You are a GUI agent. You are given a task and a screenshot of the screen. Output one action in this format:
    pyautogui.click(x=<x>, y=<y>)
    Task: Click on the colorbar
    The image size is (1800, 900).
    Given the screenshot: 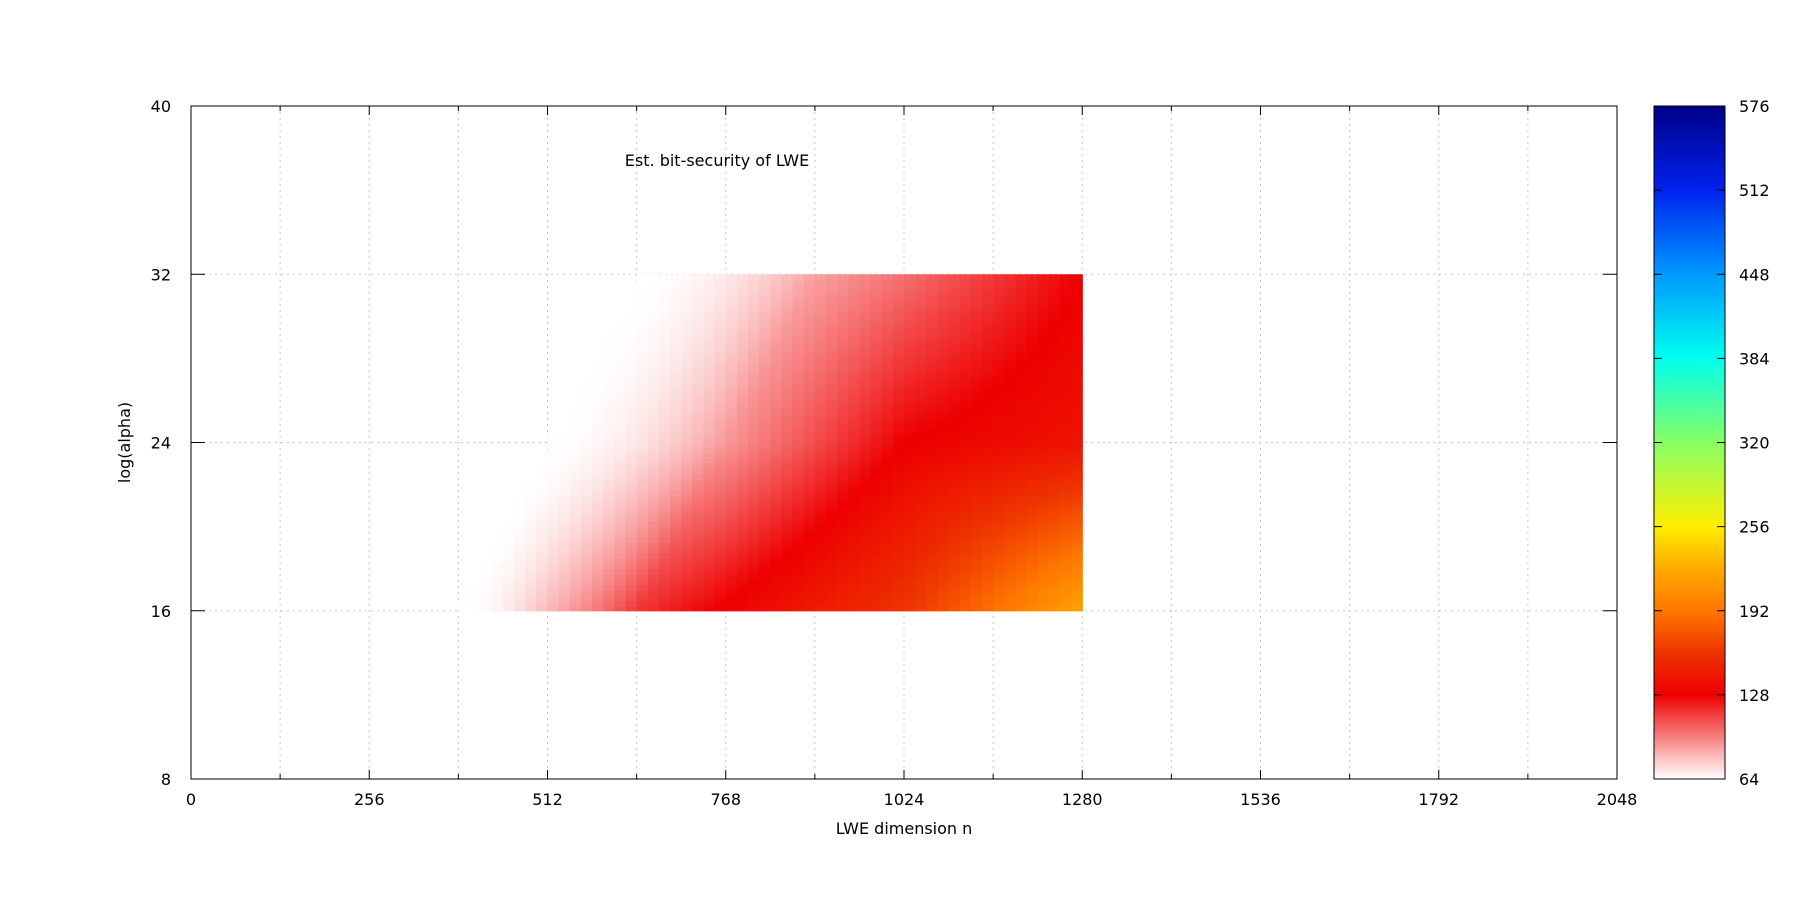 What is the action you would take?
    pyautogui.click(x=1689, y=442)
    